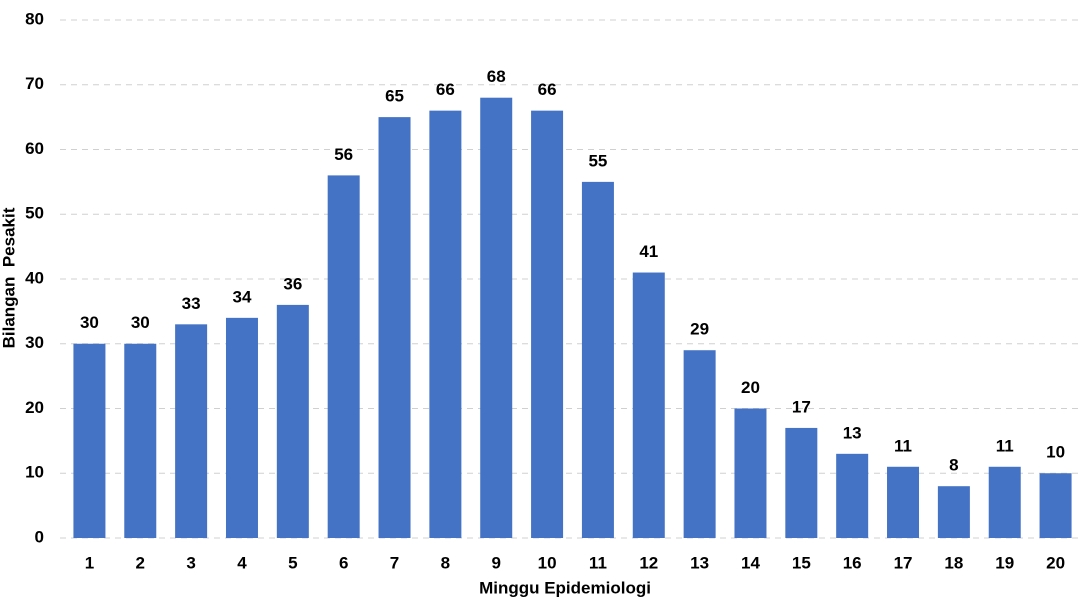 The image size is (1080, 600). What do you see at coordinates (495, 562) in the screenshot?
I see `x-tick-label: 9` at bounding box center [495, 562].